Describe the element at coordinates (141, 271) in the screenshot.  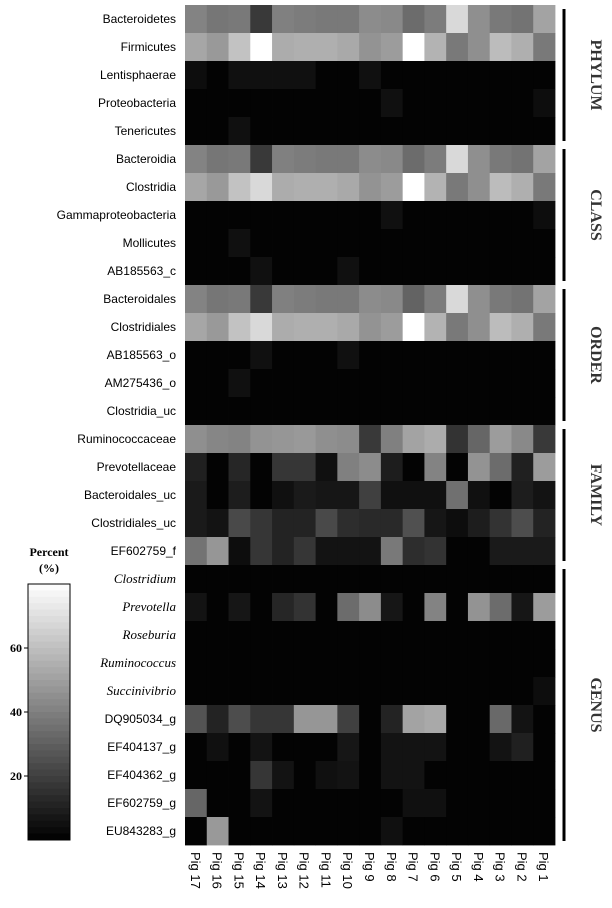
I see `row-label: AB185563_c` at that location.